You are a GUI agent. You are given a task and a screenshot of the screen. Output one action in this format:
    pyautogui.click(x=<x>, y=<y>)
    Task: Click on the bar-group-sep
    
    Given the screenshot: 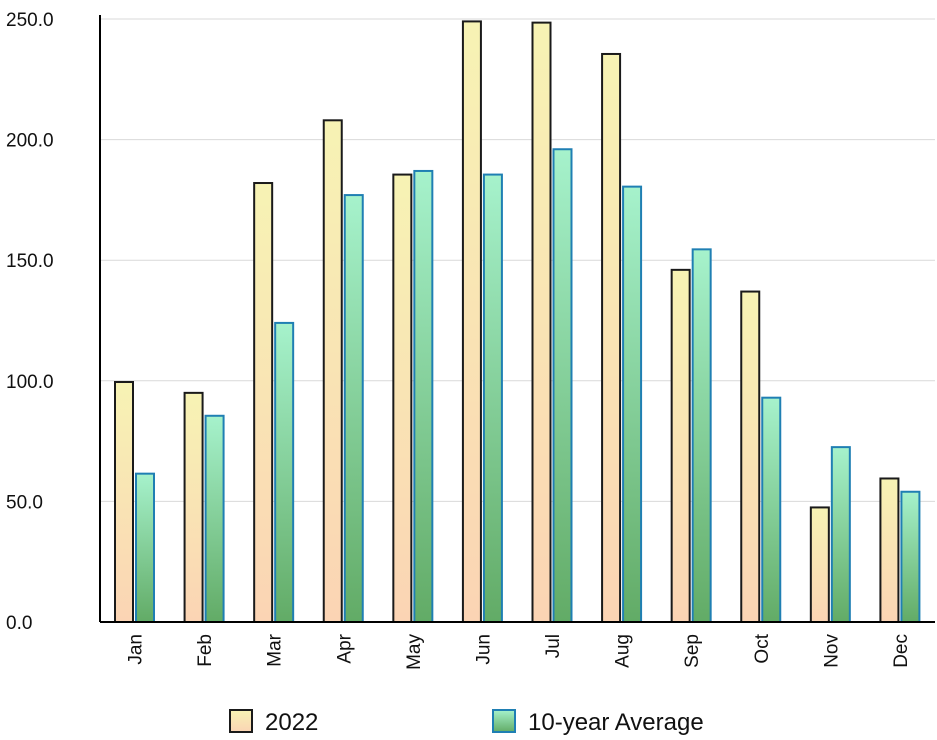 What is the action you would take?
    pyautogui.click(x=691, y=435)
    